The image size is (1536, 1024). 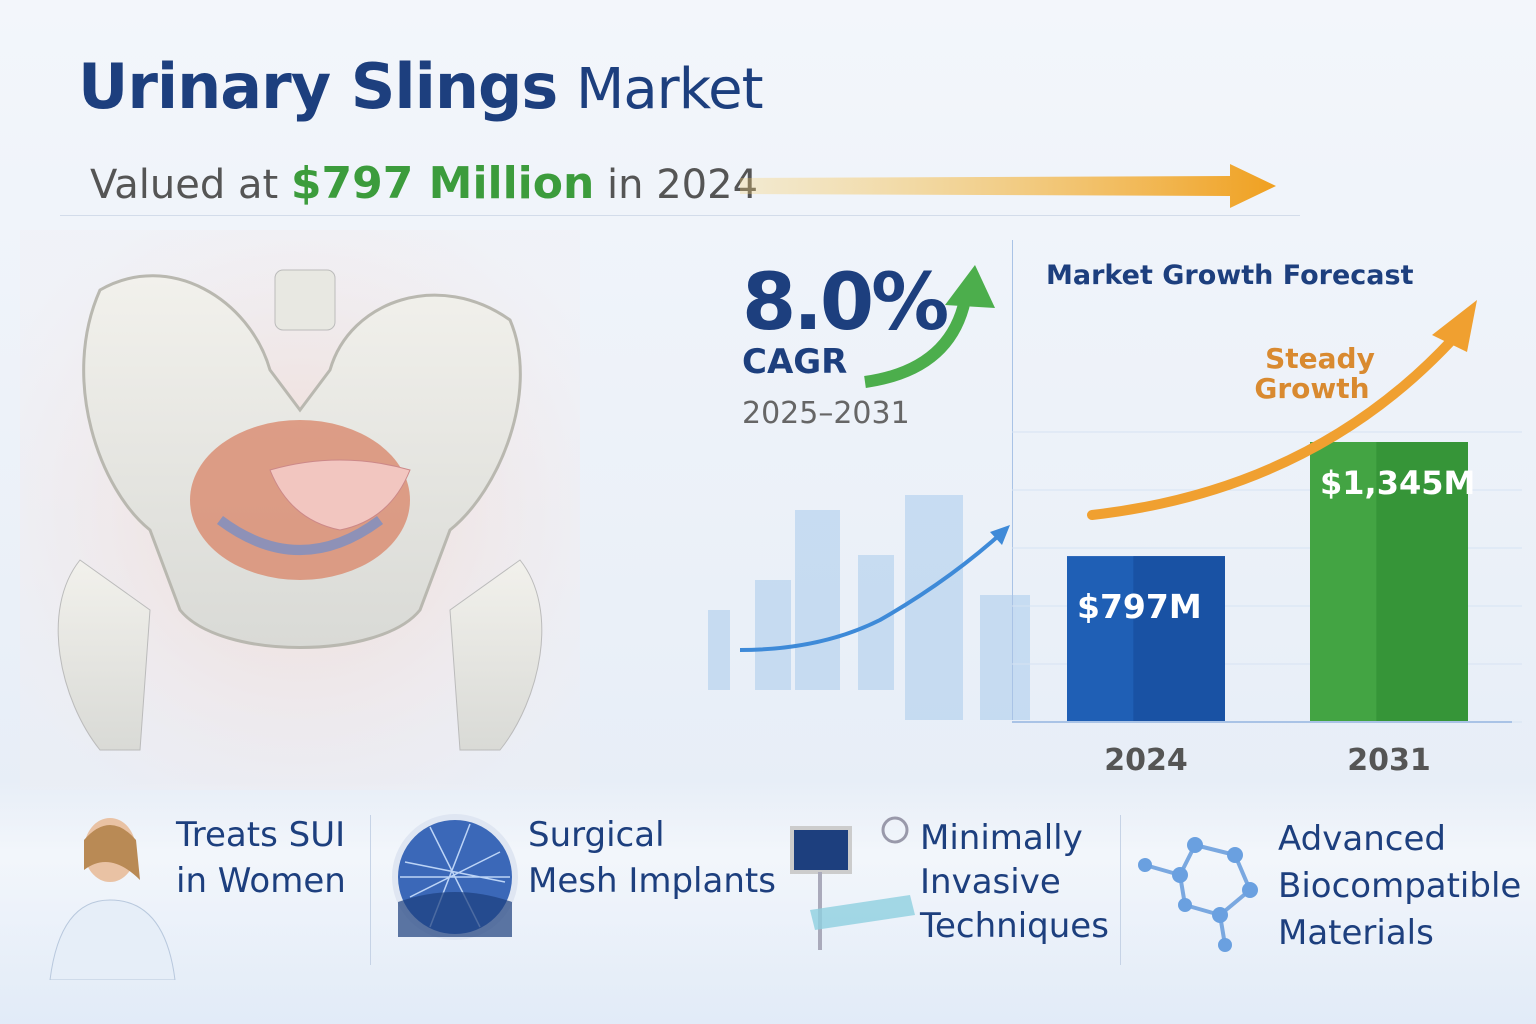 What do you see at coordinates (184, 185) in the screenshot?
I see `valued-prefix: Valued at` at bounding box center [184, 185].